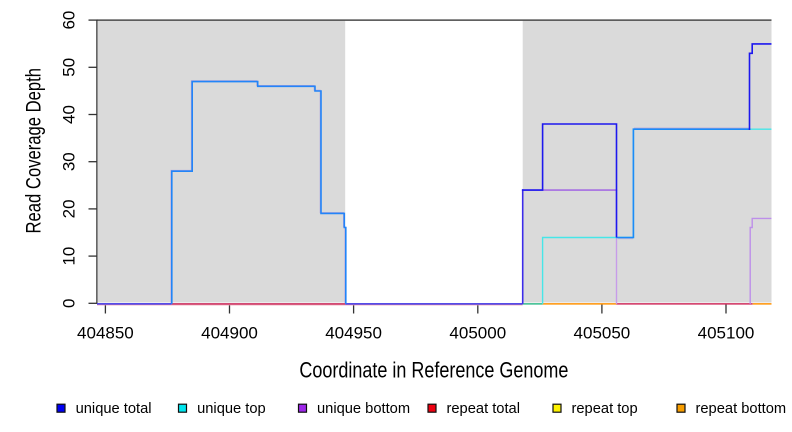 Image resolution: width=792 pixels, height=432 pixels. What do you see at coordinates (477, 333) in the screenshot?
I see `svg-text: 405000` at bounding box center [477, 333].